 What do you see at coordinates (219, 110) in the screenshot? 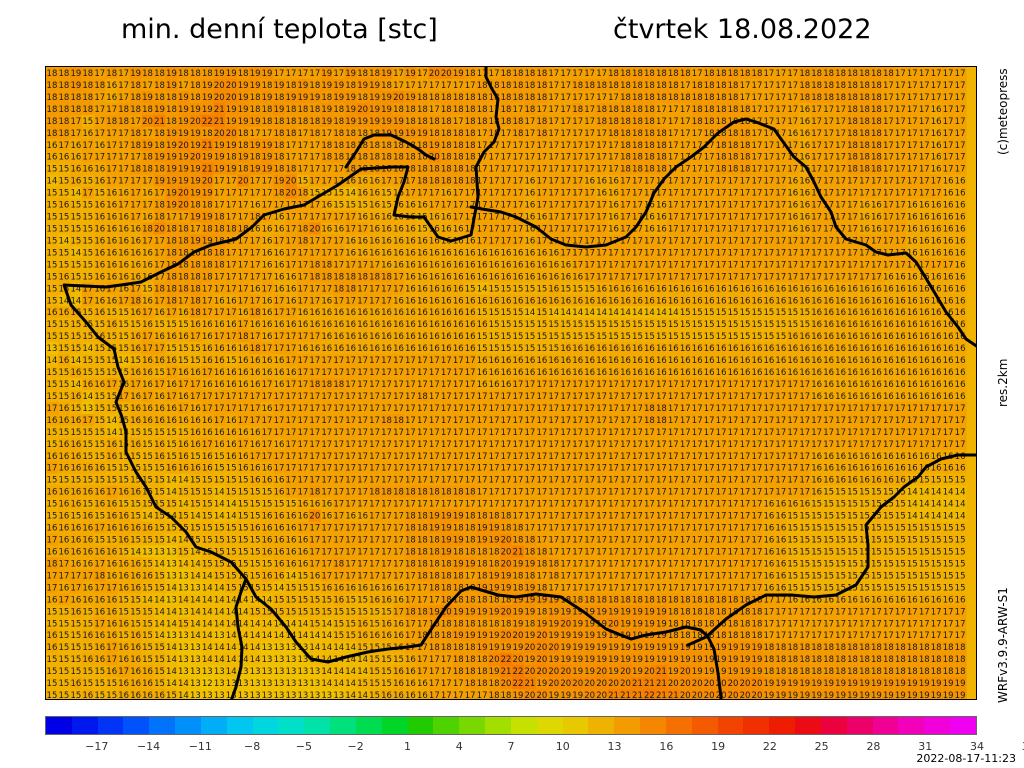
I see `temperature-value: 21` at bounding box center [219, 110].